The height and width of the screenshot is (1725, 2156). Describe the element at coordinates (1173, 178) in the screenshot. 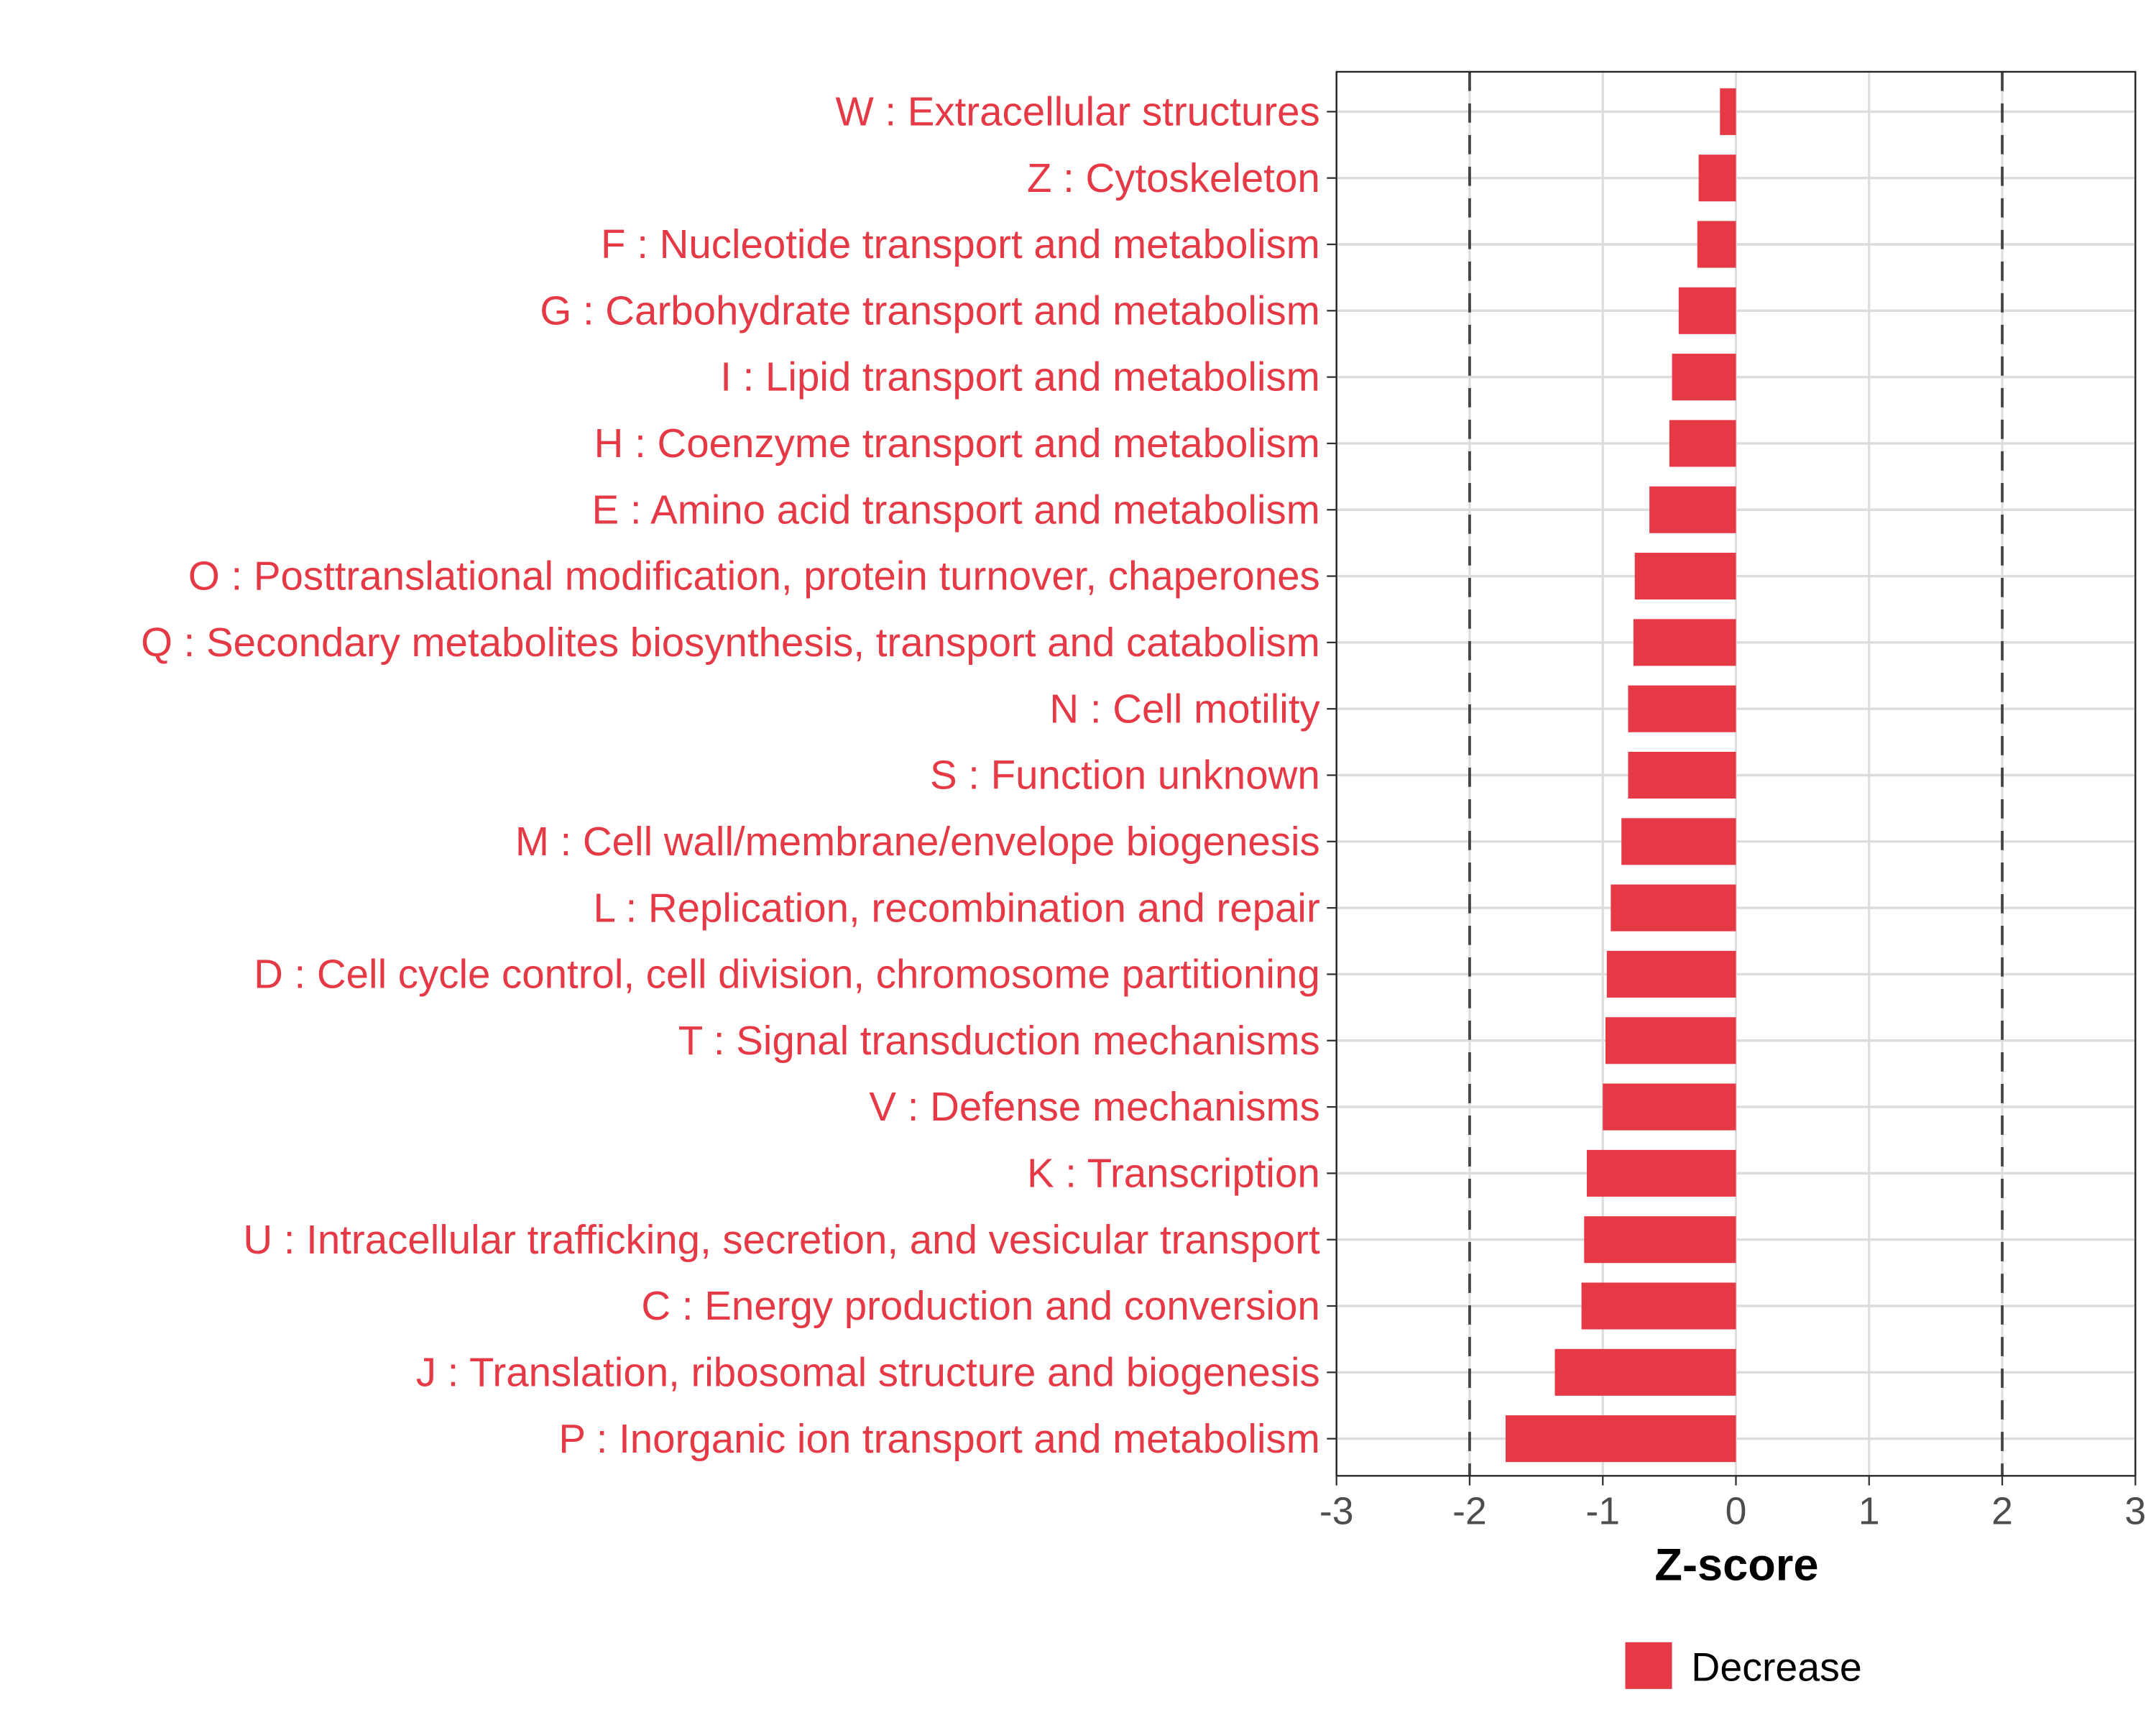

I see `y-tick-label: Z : Cytoskeleton` at that location.